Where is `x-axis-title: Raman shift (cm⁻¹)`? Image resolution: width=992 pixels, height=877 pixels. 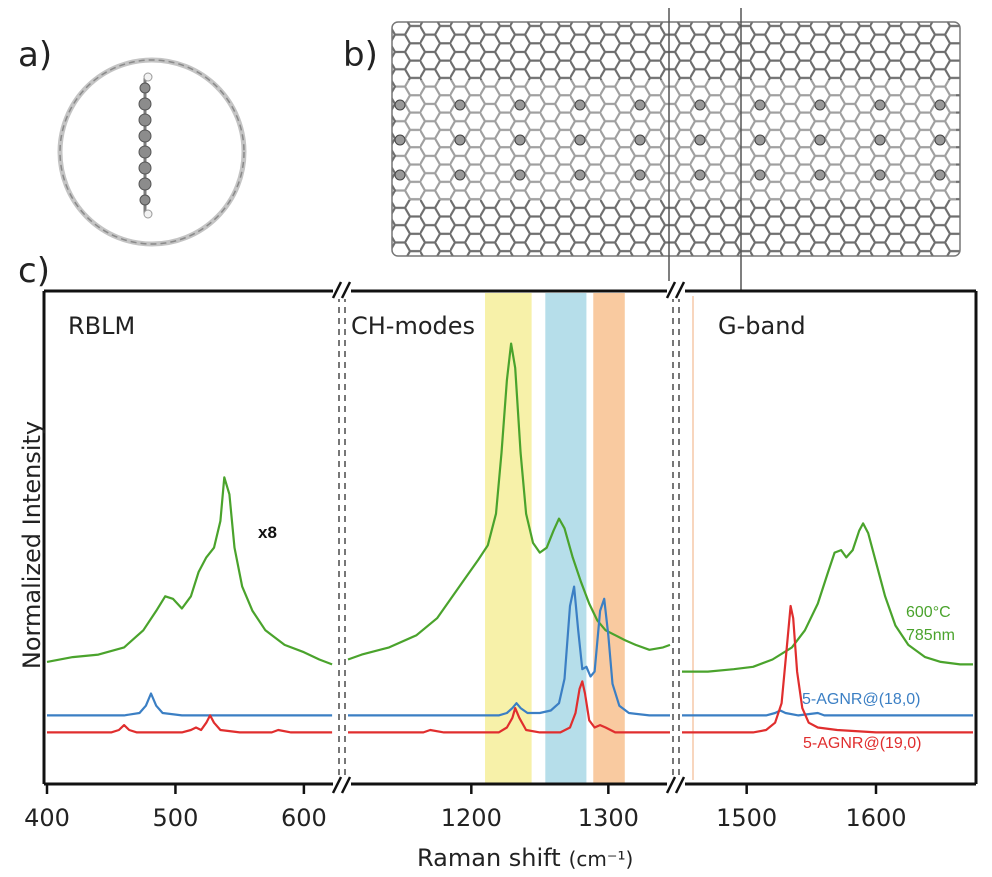
x-axis-title: Raman shift (cm⁻¹) is located at coordinates (525, 858).